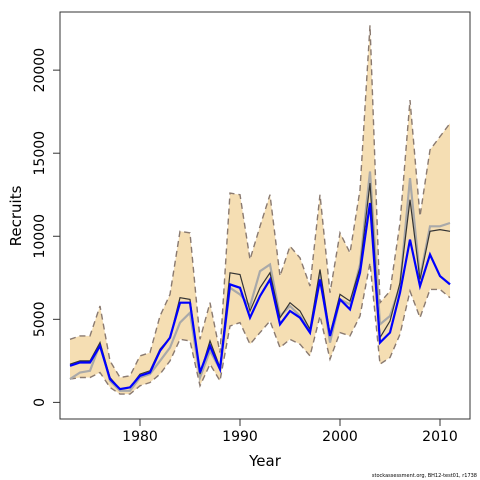 Image resolution: width=480 pixels, height=480 pixels. Describe the element at coordinates (340, 437) in the screenshot. I see `x-tick-label: 2000` at that location.